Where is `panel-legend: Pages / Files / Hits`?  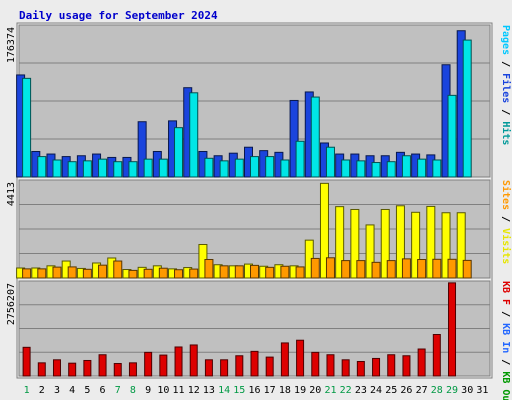 panel-legend: Pages / Files / Hits is located at coordinates (506, 85).